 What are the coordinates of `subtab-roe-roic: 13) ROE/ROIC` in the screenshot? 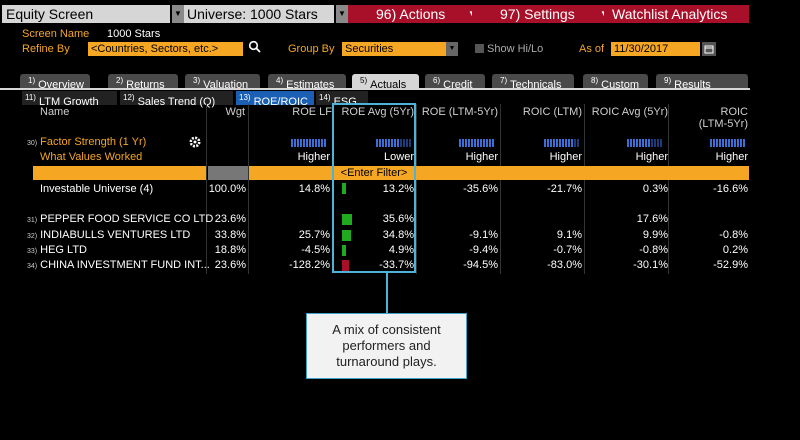 It's located at (275, 99).